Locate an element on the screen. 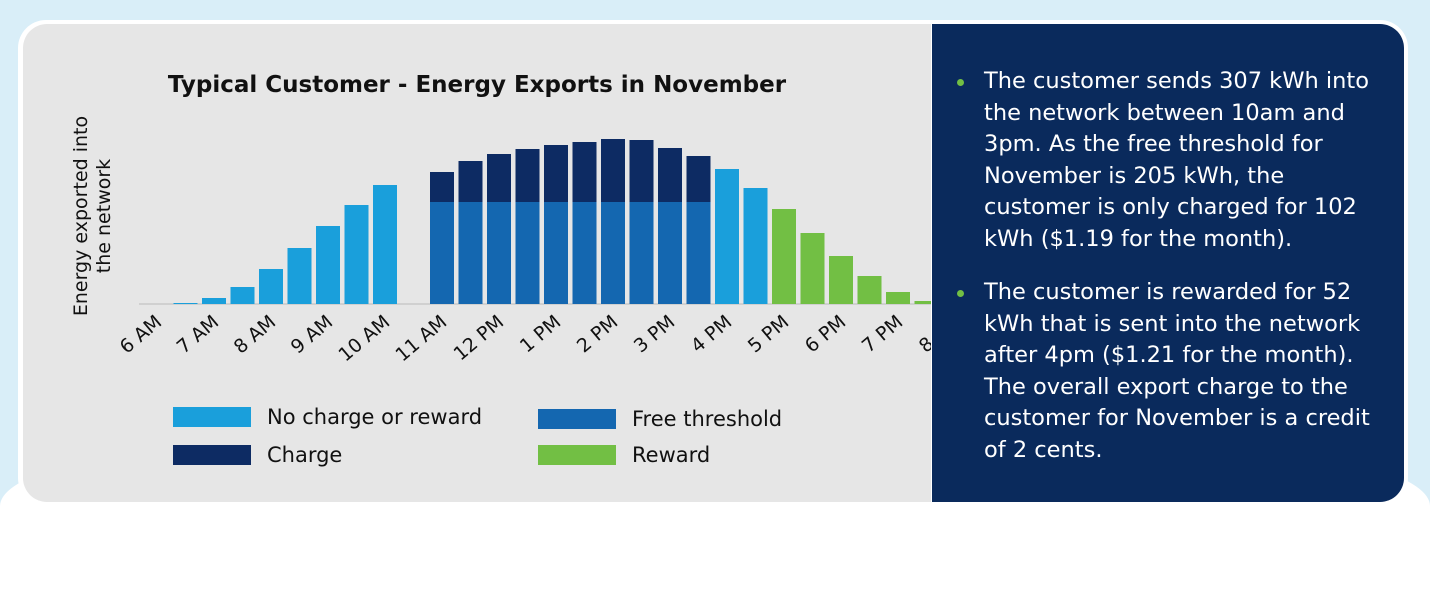 The height and width of the screenshot is (606, 1430). legend-label-no-charge: No charge or reward is located at coordinates (375, 417).